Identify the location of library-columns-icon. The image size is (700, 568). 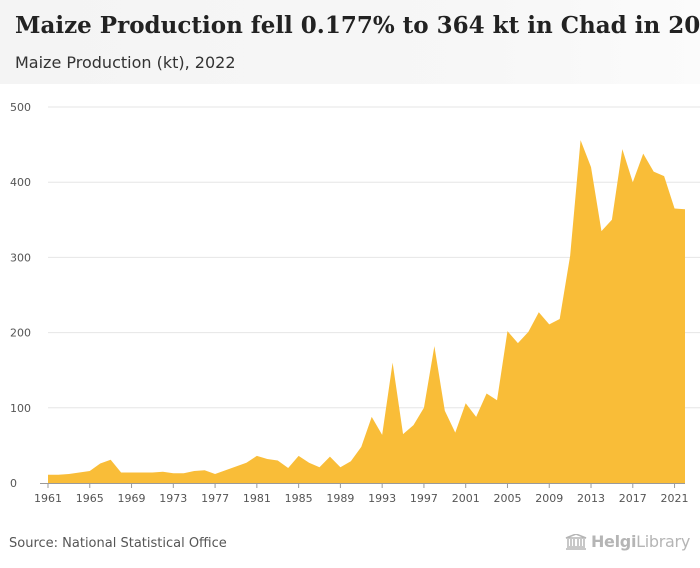
(576, 541).